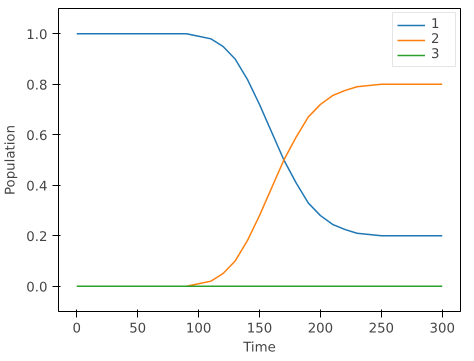 This screenshot has height=361, width=474. Describe the element at coordinates (37, 186) in the screenshot. I see `y-tick-label: 0.4` at that location.